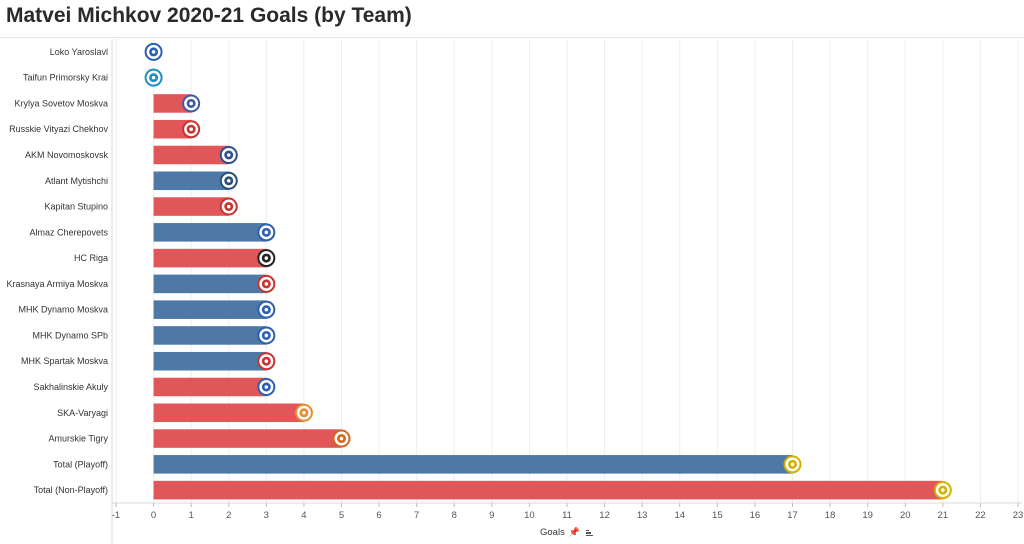 This screenshot has height=544, width=1024. Describe the element at coordinates (58, 129) in the screenshot. I see `category-label: Russkie Vityazi Chekhov` at that location.